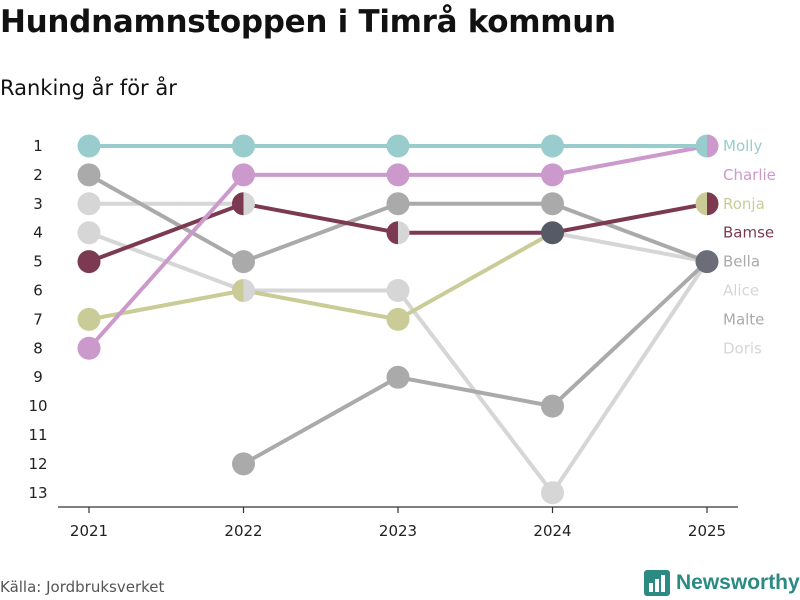 The width and height of the screenshot is (800, 600). What do you see at coordinates (629, 247) in the screenshot?
I see `series-line-alice` at bounding box center [629, 247].